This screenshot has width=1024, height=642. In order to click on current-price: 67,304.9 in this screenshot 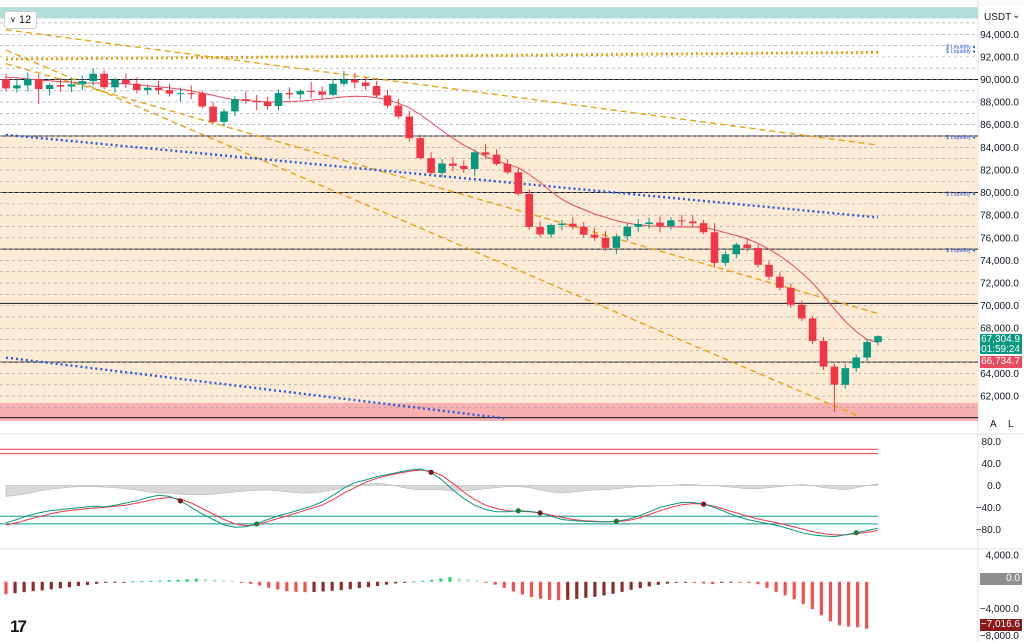, I will do `click(1000, 339)`.